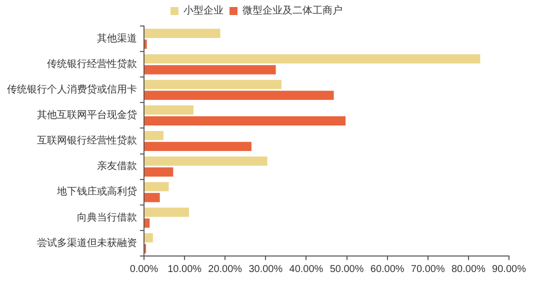 Image resolution: width=539 pixels, height=282 pixels. What do you see at coordinates (347, 269) in the screenshot?
I see `x-tick-label: 50.00%` at bounding box center [347, 269].